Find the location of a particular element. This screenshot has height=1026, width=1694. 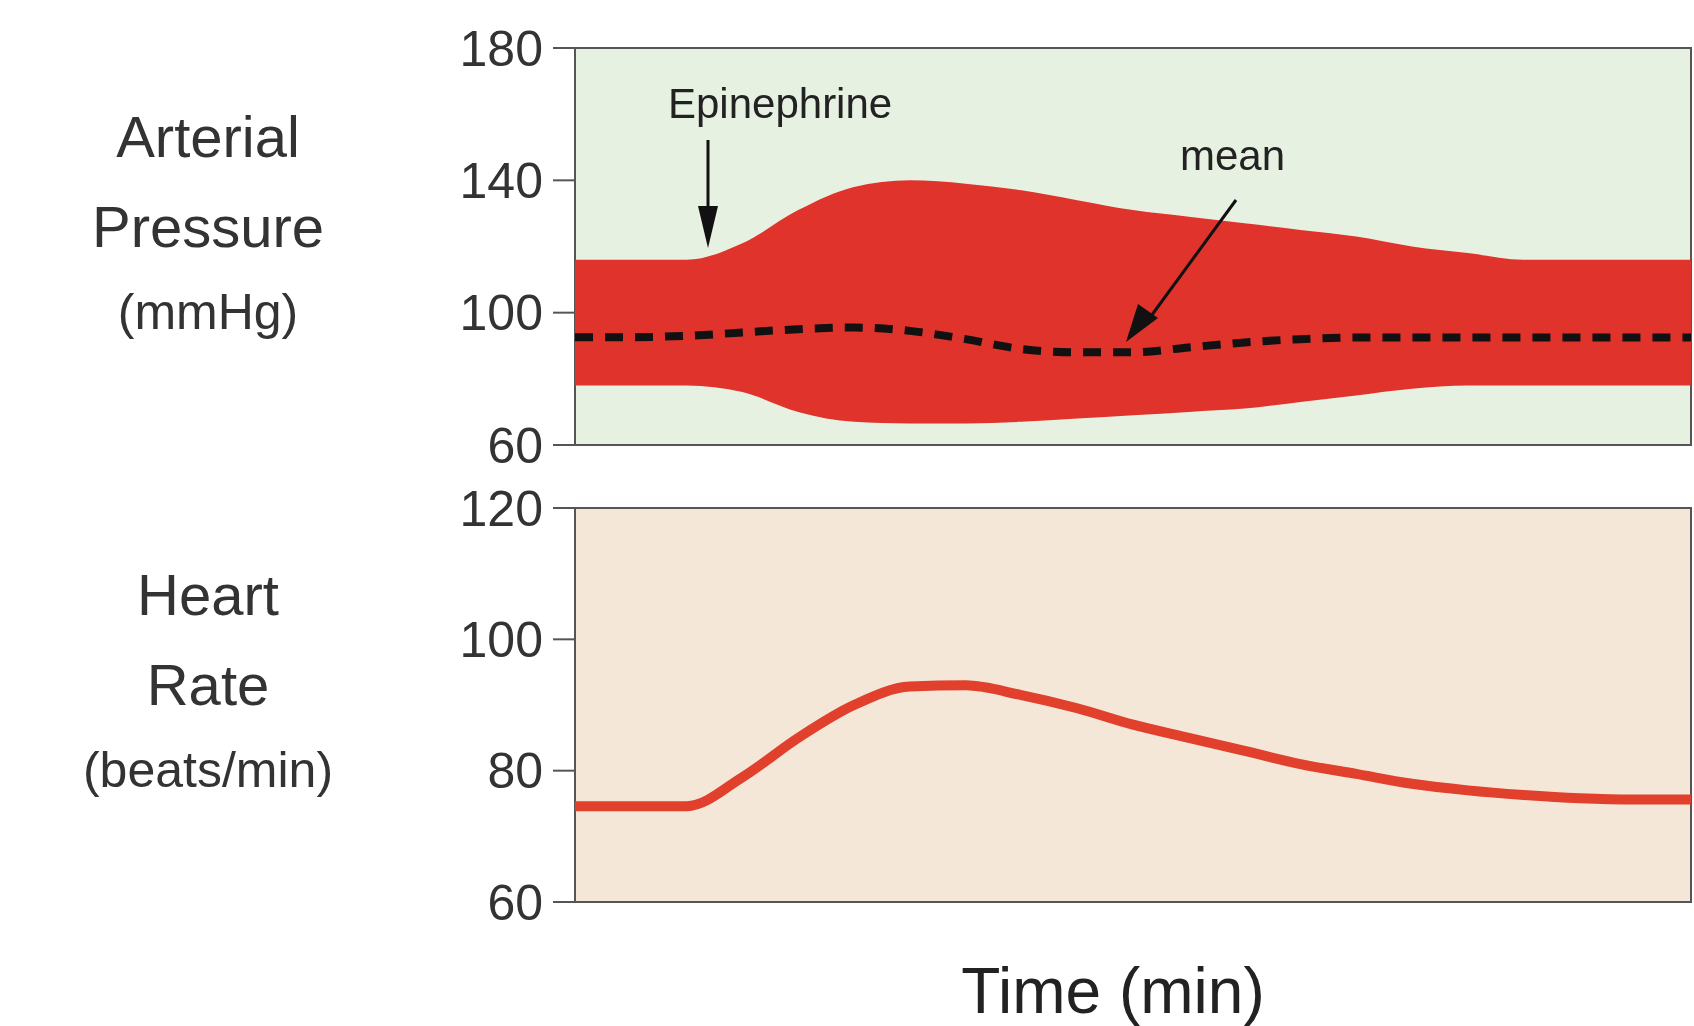

y-axis-title: Heart Rate (beats/min) is located at coordinates (208, 680).